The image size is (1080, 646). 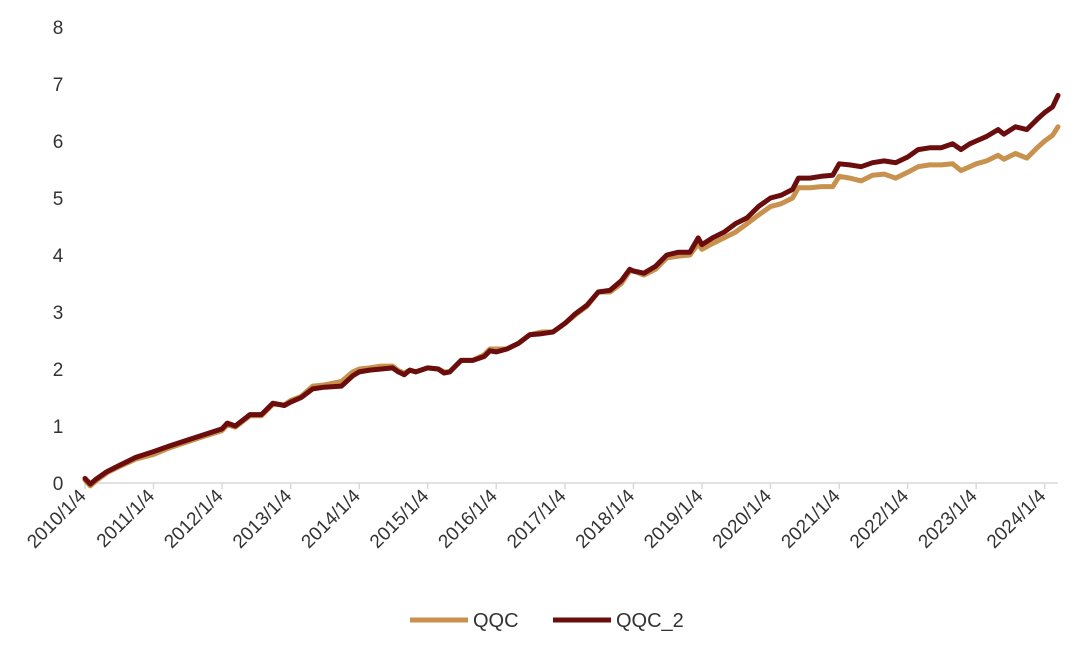 What do you see at coordinates (262, 518) in the screenshot?
I see `x-tick-label: 2013/1/4` at bounding box center [262, 518].